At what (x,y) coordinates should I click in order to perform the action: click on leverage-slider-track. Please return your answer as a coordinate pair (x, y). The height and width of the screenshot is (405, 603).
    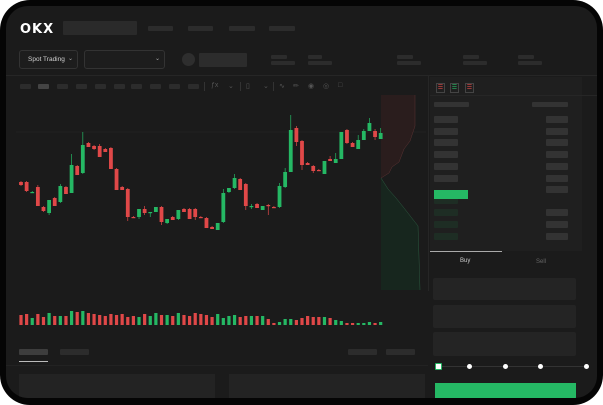
    Looking at the image, I should click on (513, 366).